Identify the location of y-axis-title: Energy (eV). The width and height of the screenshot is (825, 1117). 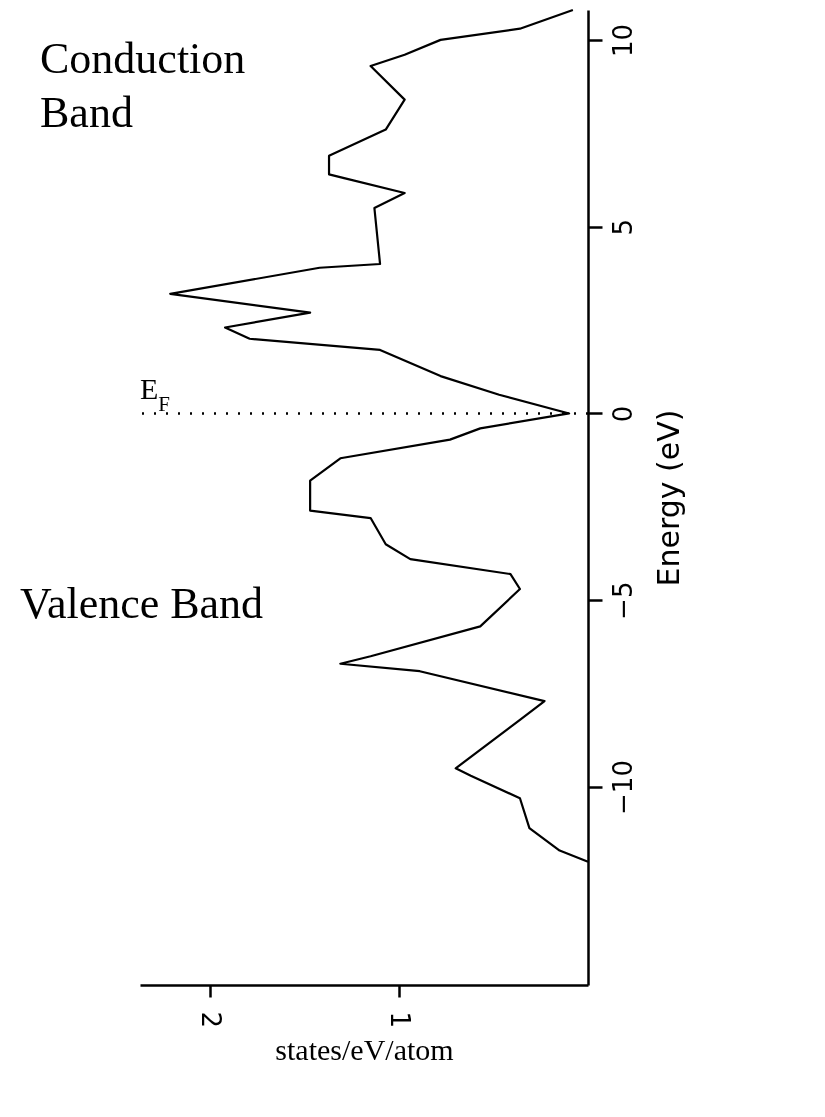
(668, 498).